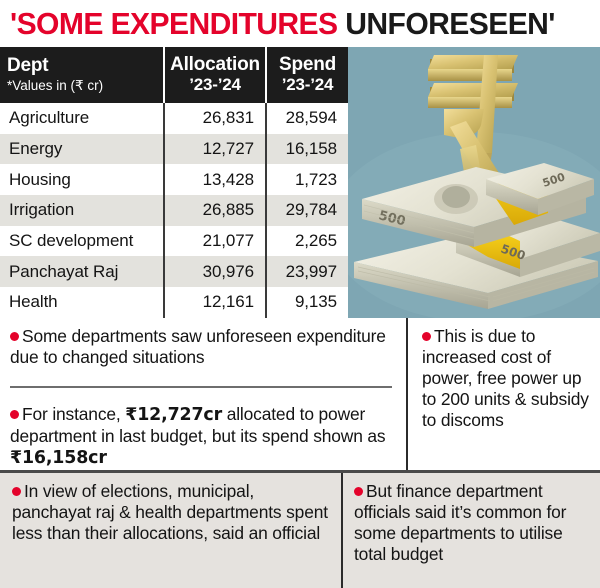 The image size is (600, 588). I want to click on cell-dept: Agriculture, so click(49, 118).